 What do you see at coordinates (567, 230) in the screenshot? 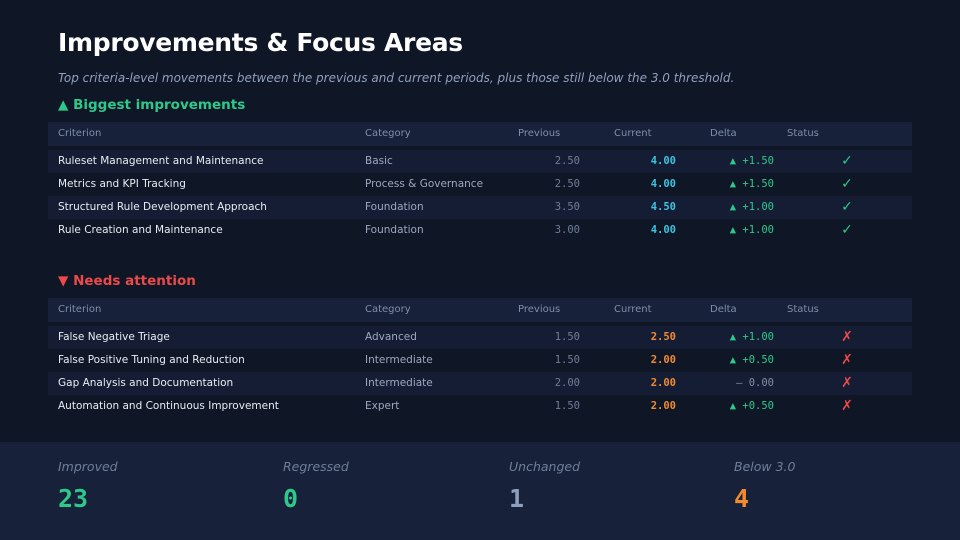
I see `previous-cell: 3.00` at bounding box center [567, 230].